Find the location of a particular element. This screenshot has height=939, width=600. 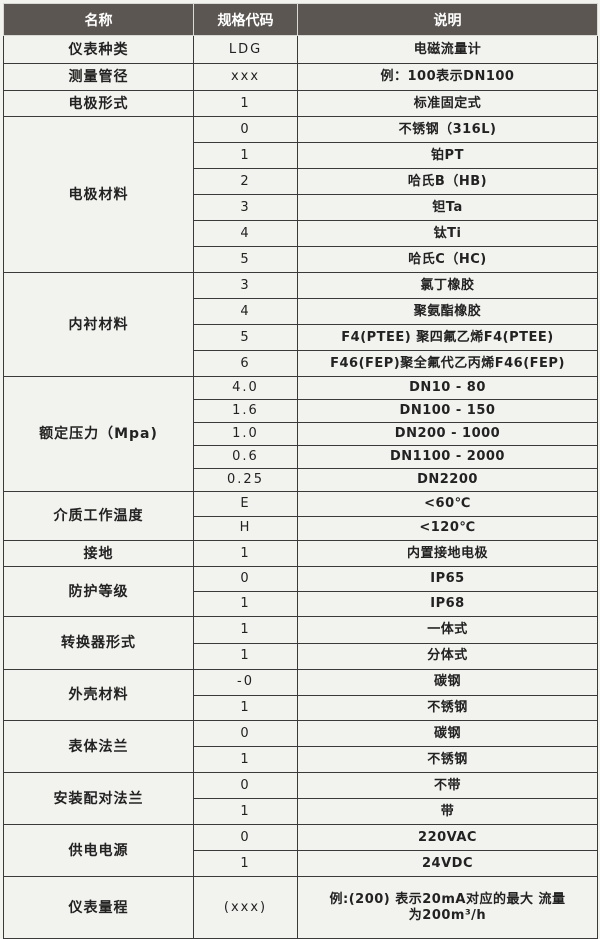

table-row: 1 24VDC is located at coordinates (301, 863).